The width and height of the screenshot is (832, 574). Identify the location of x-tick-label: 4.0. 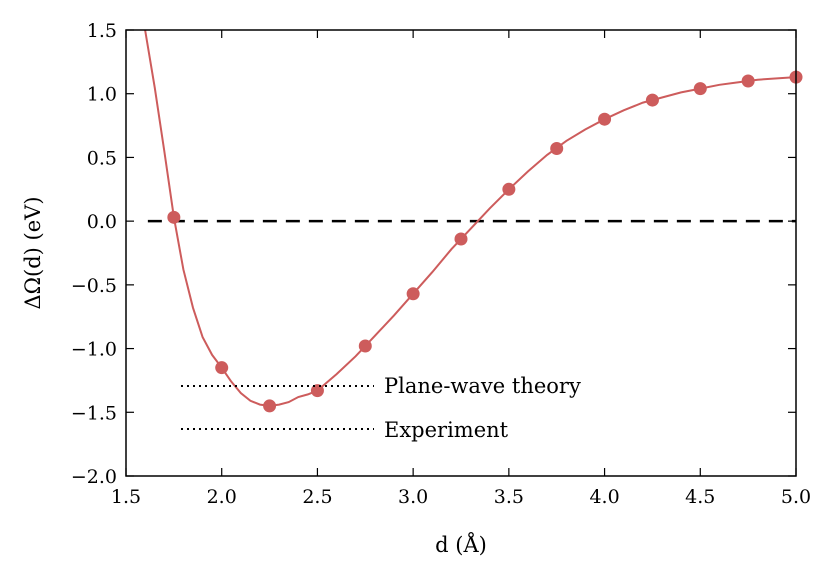
(604, 497).